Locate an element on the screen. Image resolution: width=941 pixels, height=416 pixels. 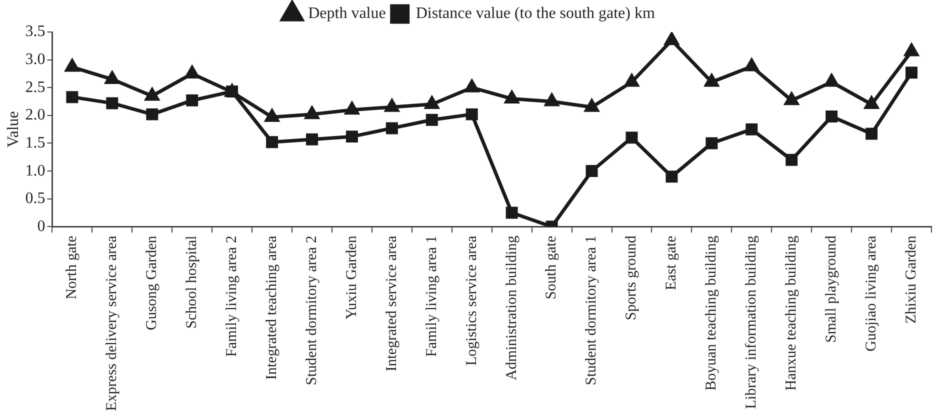
x-tick-label: North gate is located at coordinates (72, 267).